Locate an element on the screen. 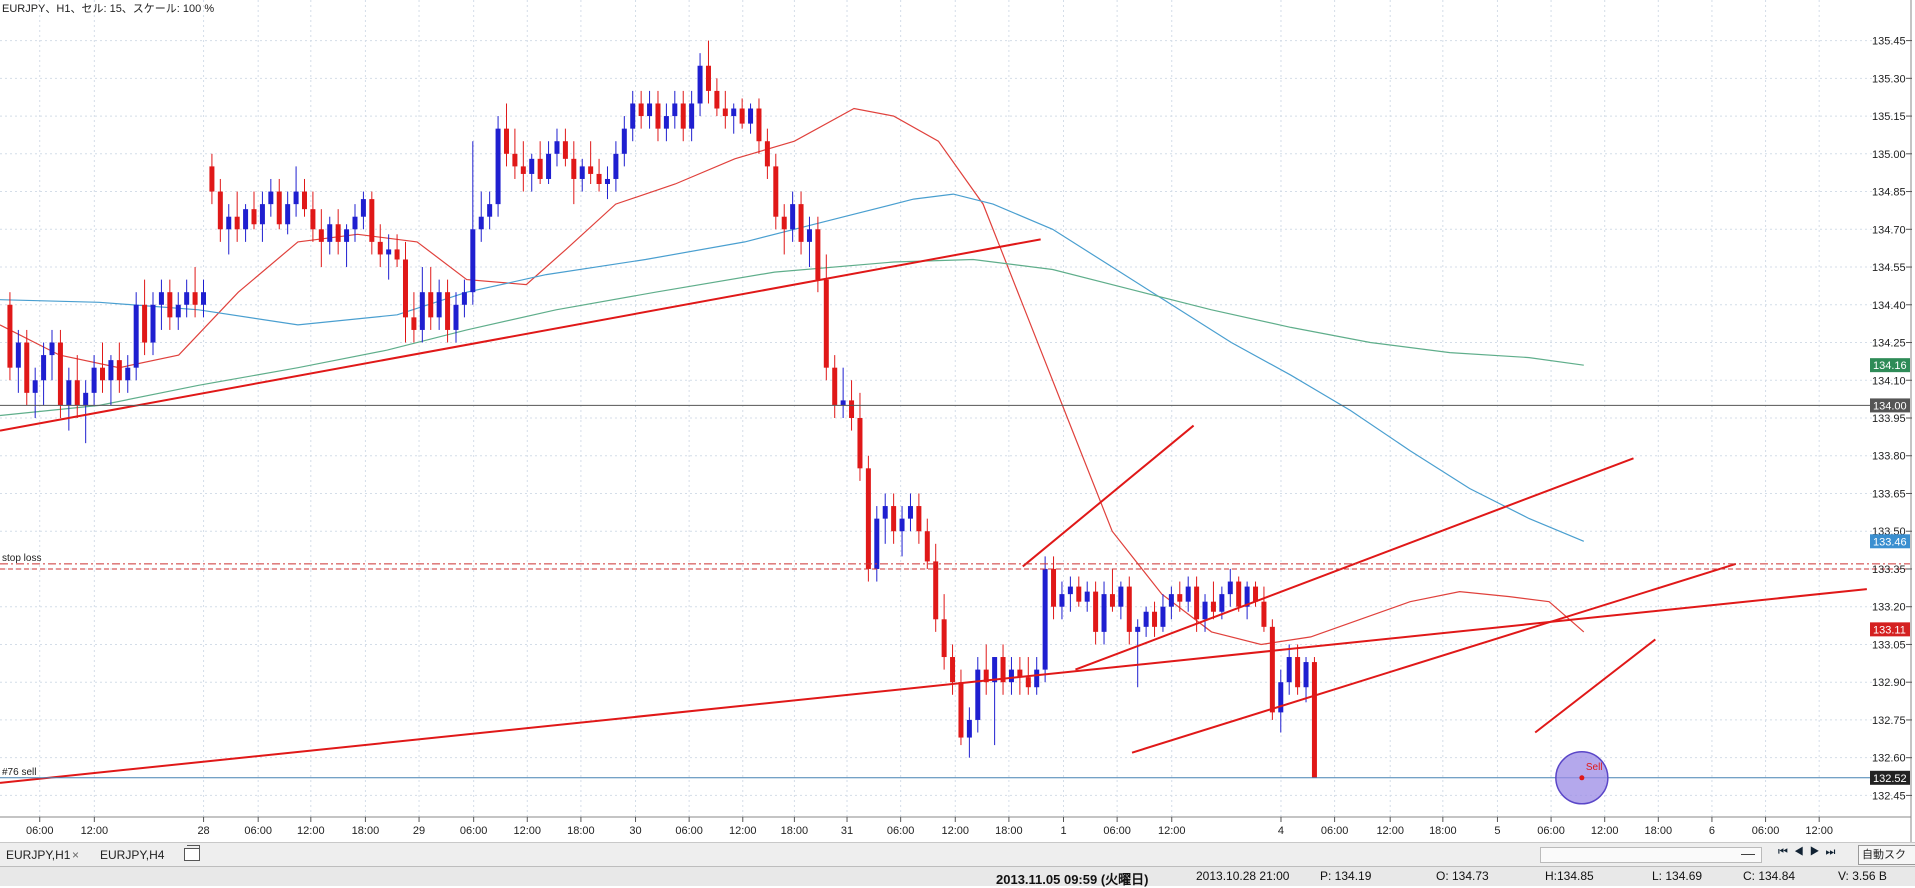 This screenshot has width=1915, height=888. auto-scroll-button: 自動スク is located at coordinates (1886, 855).